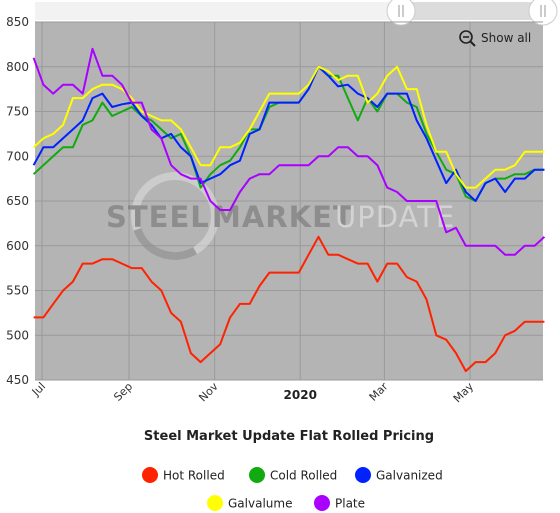 The height and width of the screenshot is (513, 560). I want to click on show-all-label: Show all, so click(506, 38).